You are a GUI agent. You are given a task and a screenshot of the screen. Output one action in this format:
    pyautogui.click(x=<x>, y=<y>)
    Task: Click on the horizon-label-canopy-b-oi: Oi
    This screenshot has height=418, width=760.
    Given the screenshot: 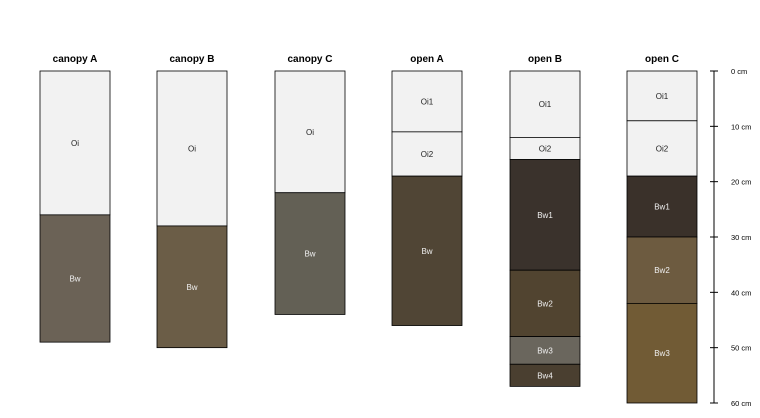 What is the action you would take?
    pyautogui.click(x=192, y=148)
    